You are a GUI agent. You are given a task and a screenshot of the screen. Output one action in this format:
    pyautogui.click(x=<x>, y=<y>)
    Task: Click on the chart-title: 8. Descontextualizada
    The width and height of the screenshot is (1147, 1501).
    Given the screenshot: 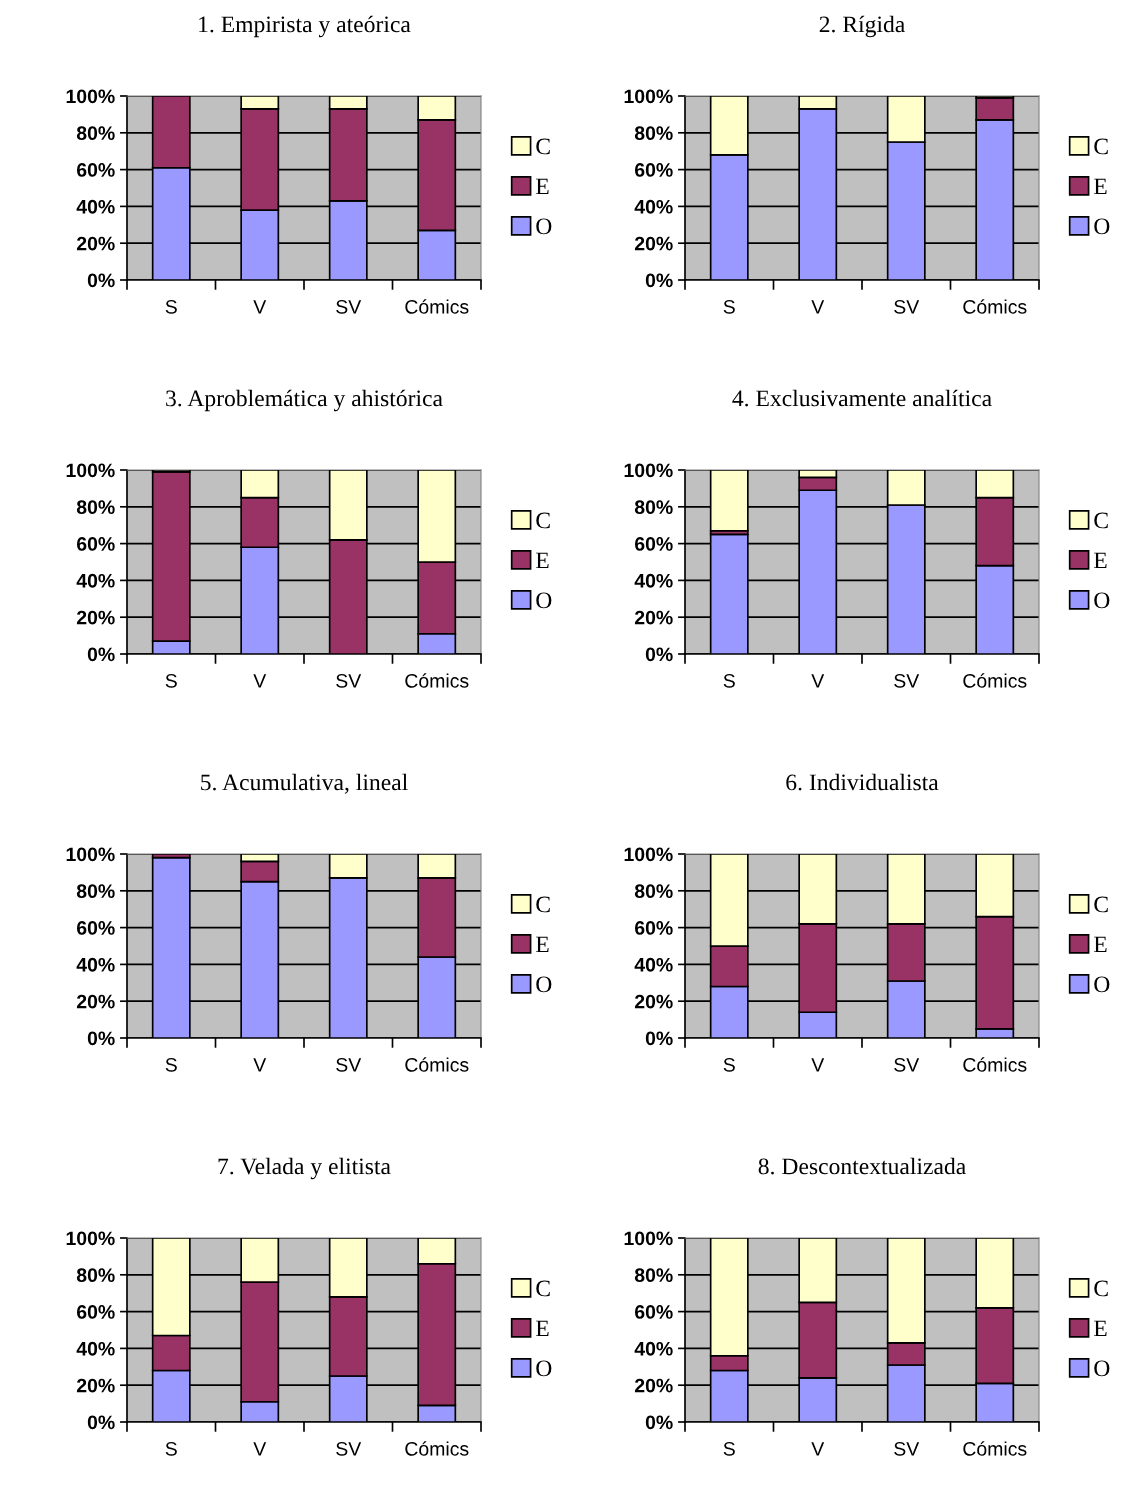 What is the action you would take?
    pyautogui.click(x=862, y=1166)
    